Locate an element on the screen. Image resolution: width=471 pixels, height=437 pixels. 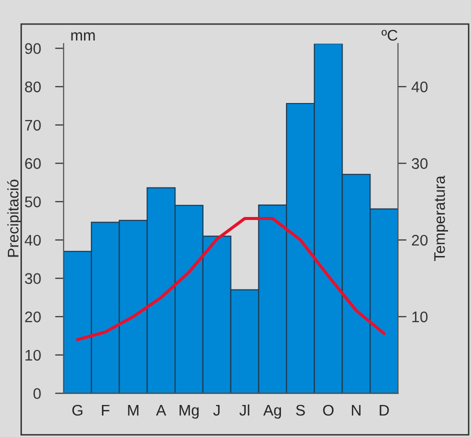
text: mm is located at coordinates (83, 36).